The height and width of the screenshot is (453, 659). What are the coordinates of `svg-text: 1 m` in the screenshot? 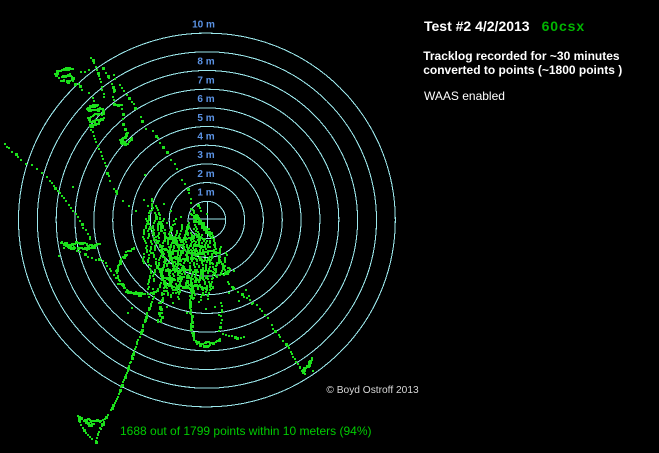 It's located at (205, 193).